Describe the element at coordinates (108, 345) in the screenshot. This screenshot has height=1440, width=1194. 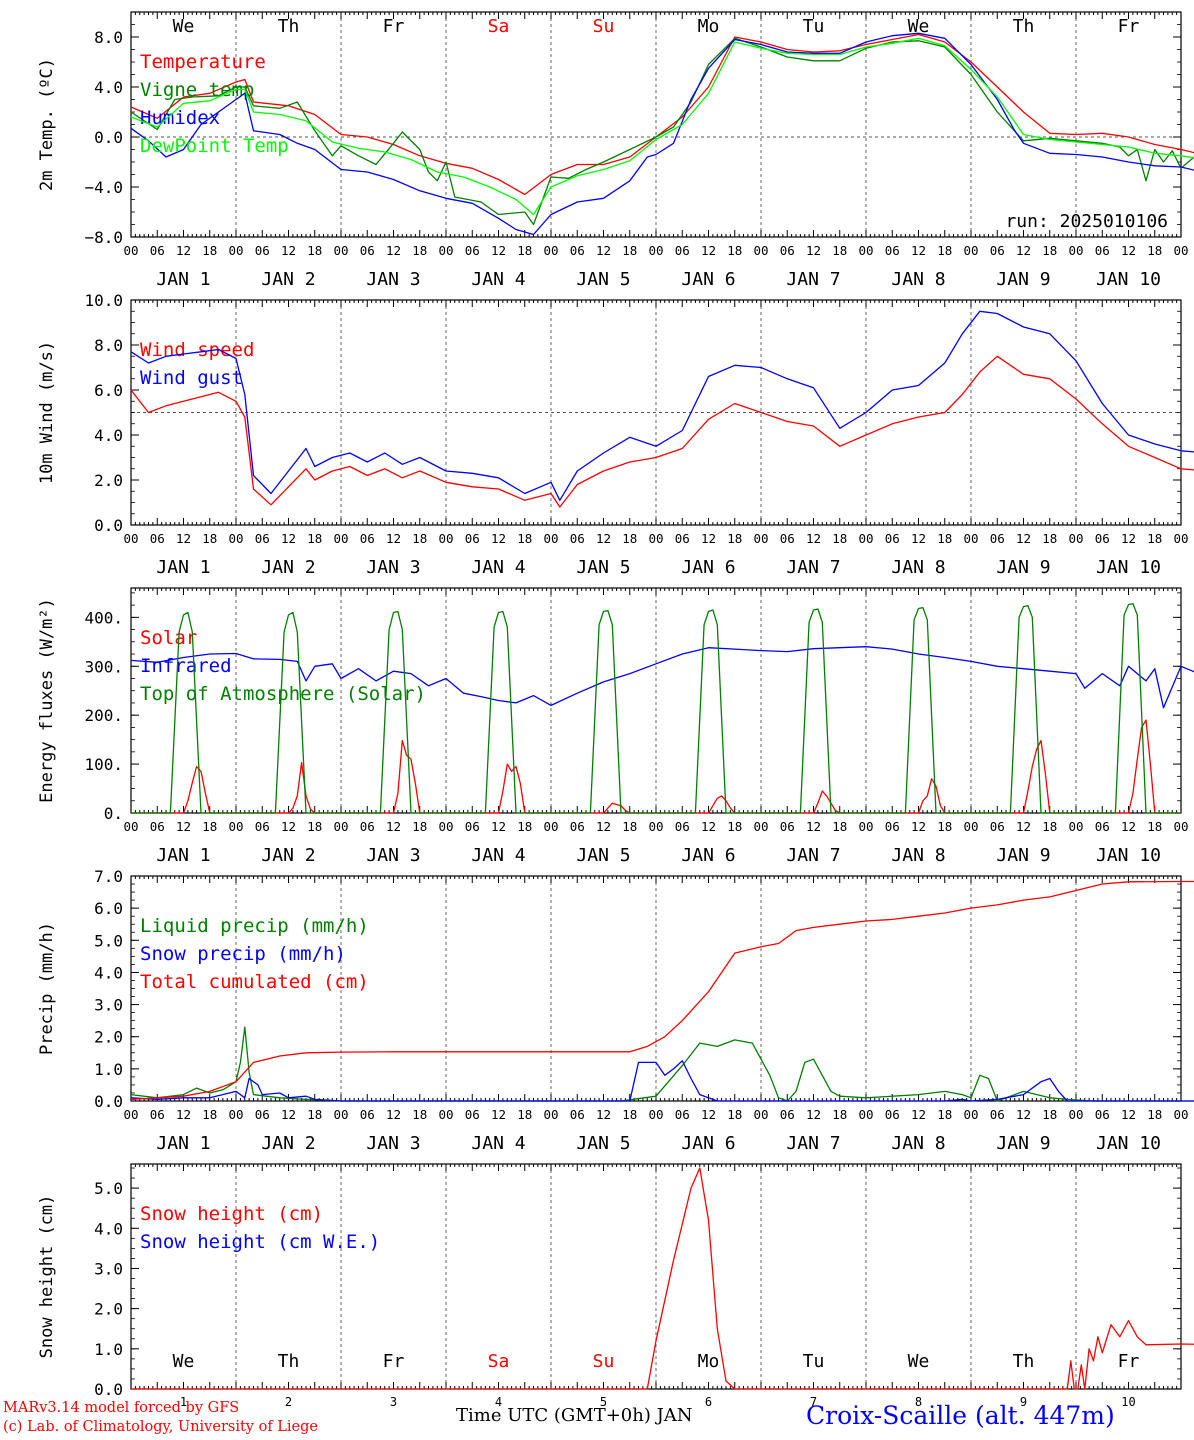
I see `y-tick-label: 8.0` at that location.